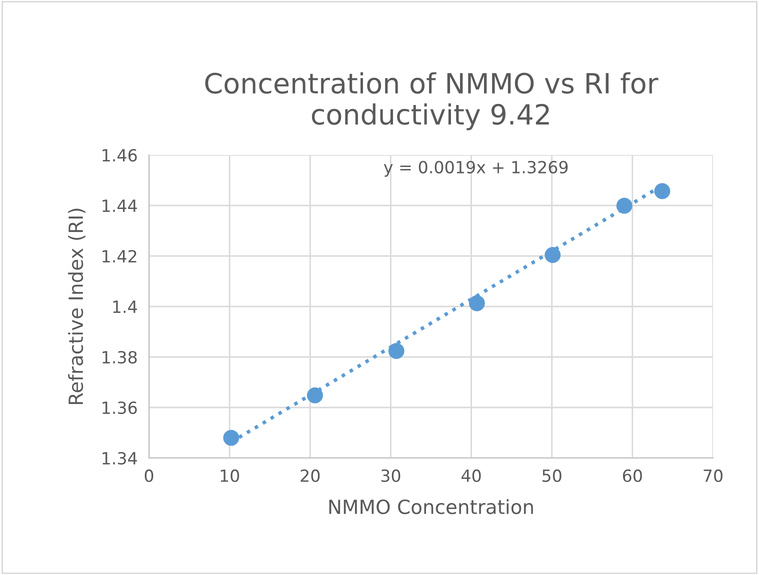 The image size is (759, 575). What do you see at coordinates (471, 475) in the screenshot?
I see `x-tick-label: 40` at bounding box center [471, 475].